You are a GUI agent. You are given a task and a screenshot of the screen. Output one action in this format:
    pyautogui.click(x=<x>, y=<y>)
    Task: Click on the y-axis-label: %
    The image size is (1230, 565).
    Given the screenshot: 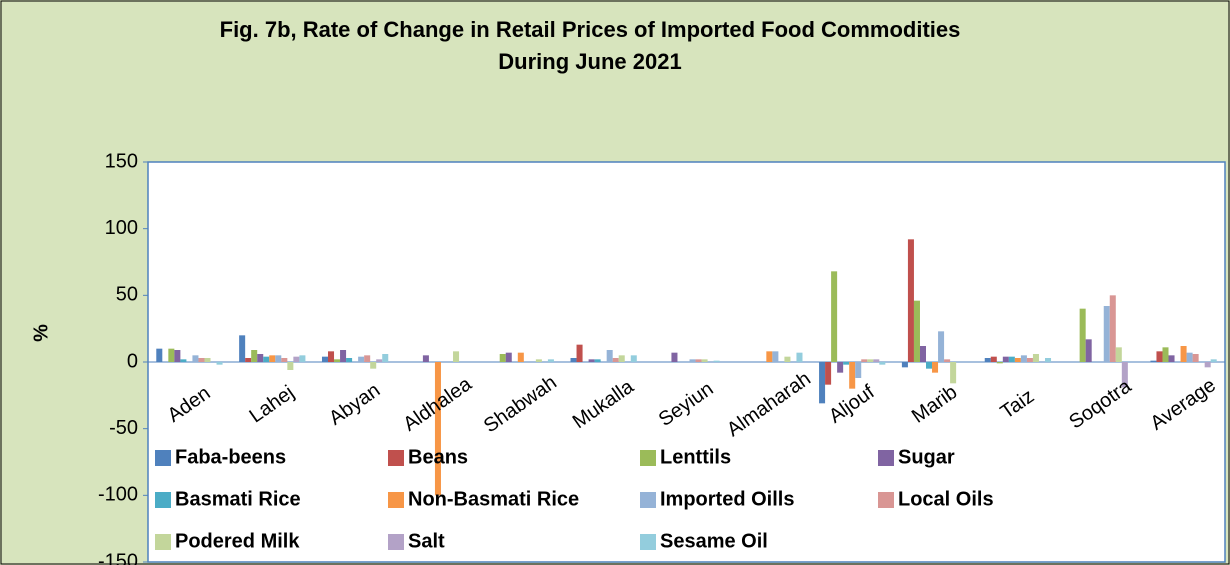 What is the action you would take?
    pyautogui.click(x=41, y=333)
    